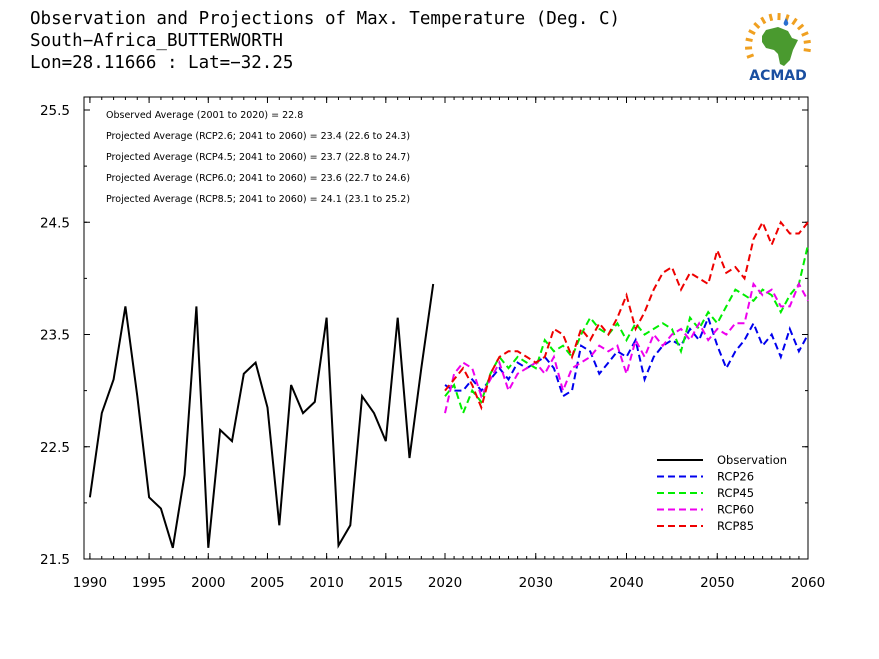 The image size is (879, 659). What do you see at coordinates (156, 41) in the screenshot?
I see `station-name: South−Africa_BUTTERWORTH` at bounding box center [156, 41].